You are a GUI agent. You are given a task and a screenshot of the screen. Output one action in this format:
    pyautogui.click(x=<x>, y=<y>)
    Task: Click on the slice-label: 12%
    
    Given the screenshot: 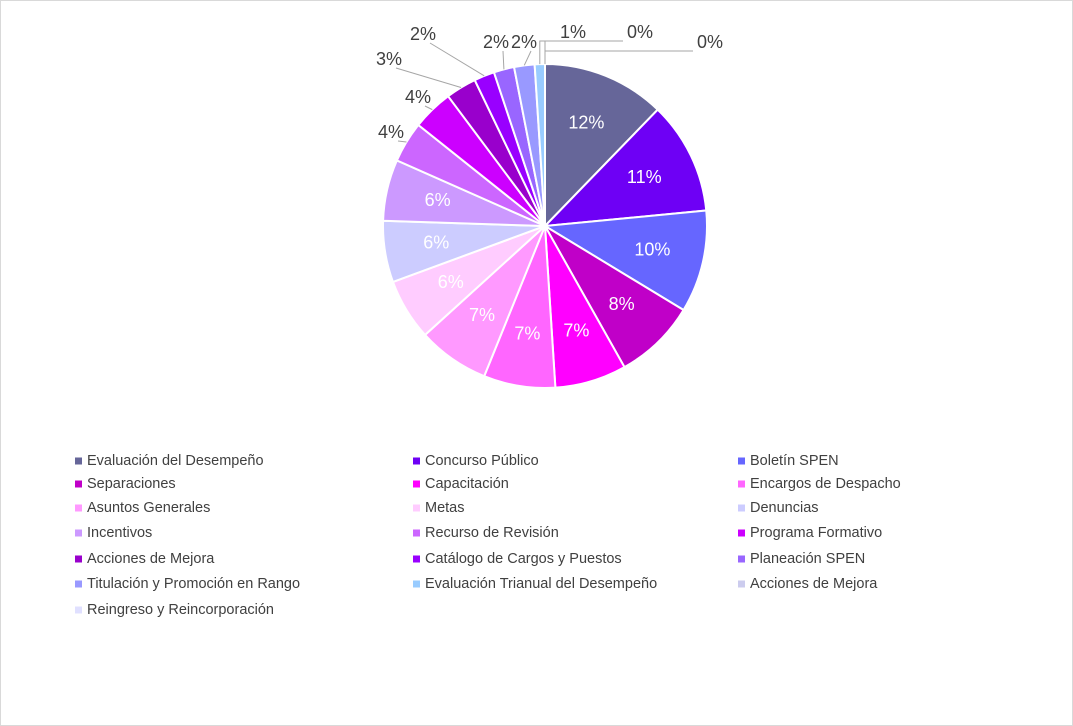 What is the action you would take?
    pyautogui.click(x=586, y=123)
    